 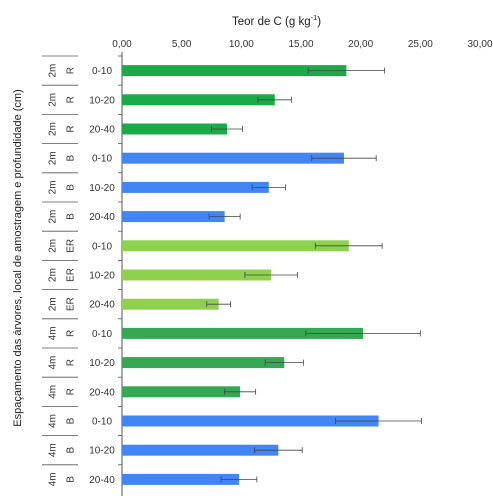 I want to click on x-tick-label: 10,00, so click(x=241, y=44).